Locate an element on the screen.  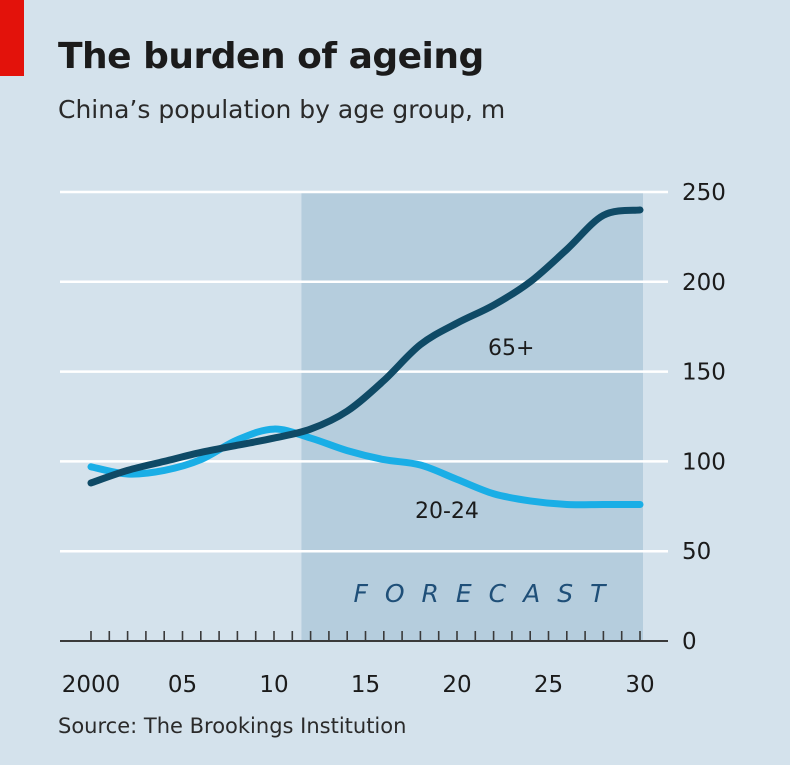
source-note: Source: The Brookings Institution is located at coordinates (232, 726).